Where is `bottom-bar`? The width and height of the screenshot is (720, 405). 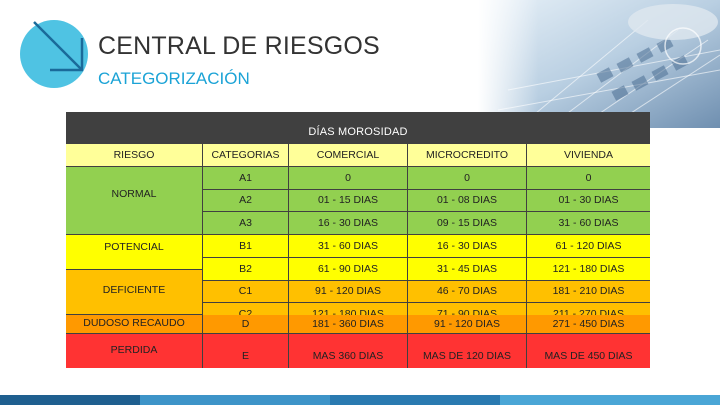 bottom-bar is located at coordinates (360, 400).